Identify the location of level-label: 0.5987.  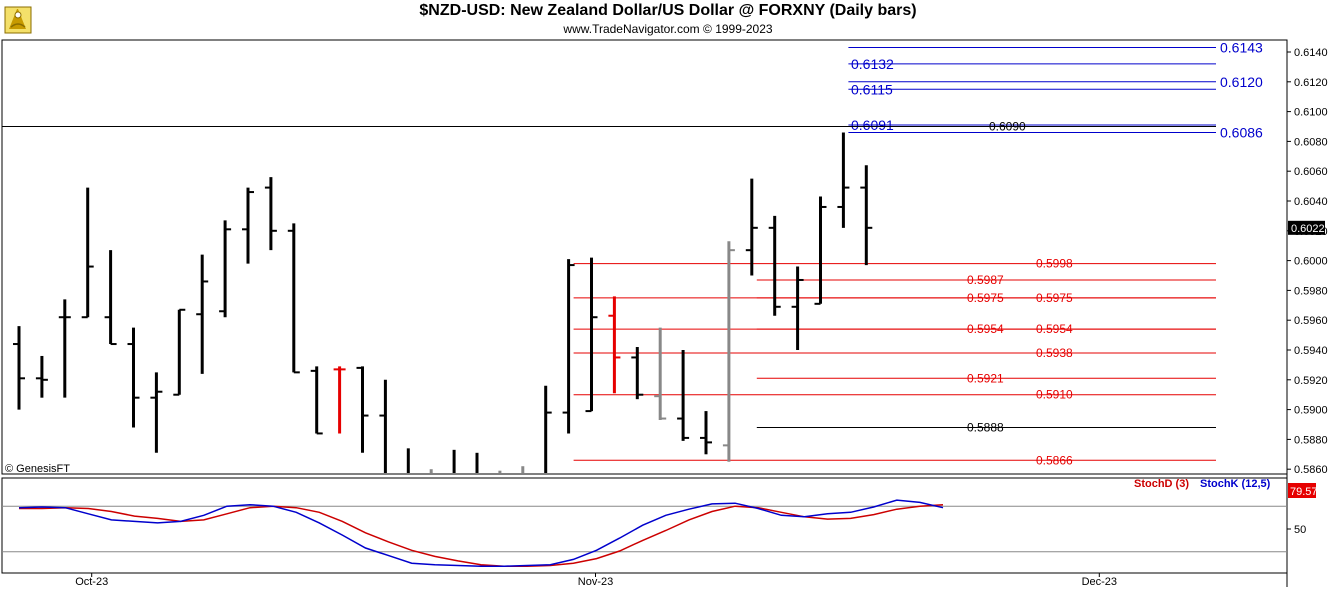
(985, 280).